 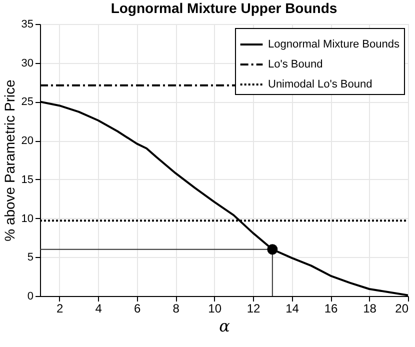 I want to click on y-tick-label: 30, so click(x=27, y=63).